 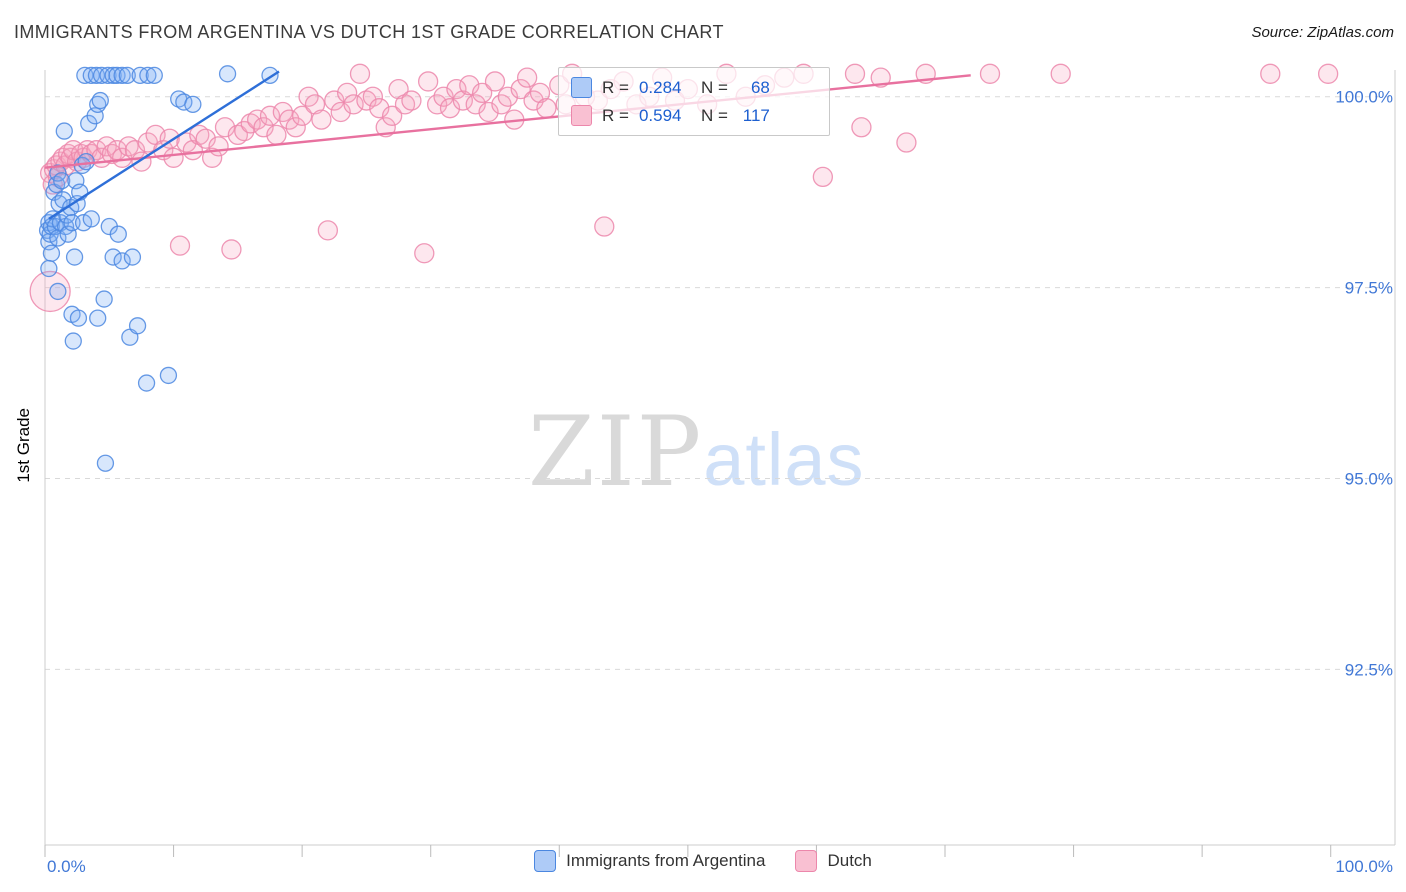 I want to click on n-value: 117, so click(x=756, y=115).